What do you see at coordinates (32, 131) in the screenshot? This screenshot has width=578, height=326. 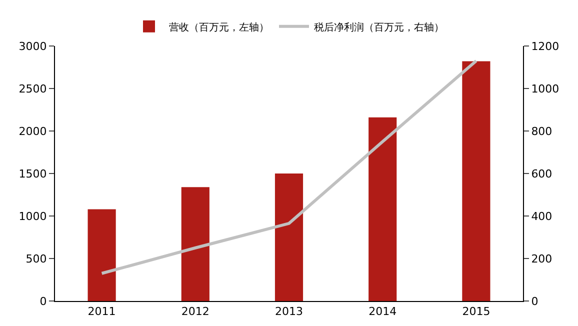 I see `y-tick-label: 2000` at bounding box center [32, 131].